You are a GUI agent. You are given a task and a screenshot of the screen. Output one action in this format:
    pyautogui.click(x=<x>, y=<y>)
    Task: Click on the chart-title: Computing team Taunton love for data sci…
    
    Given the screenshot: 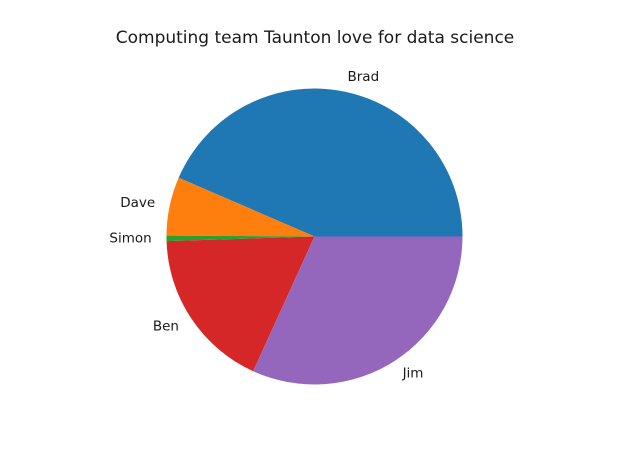 What is the action you would take?
    pyautogui.click(x=315, y=38)
    